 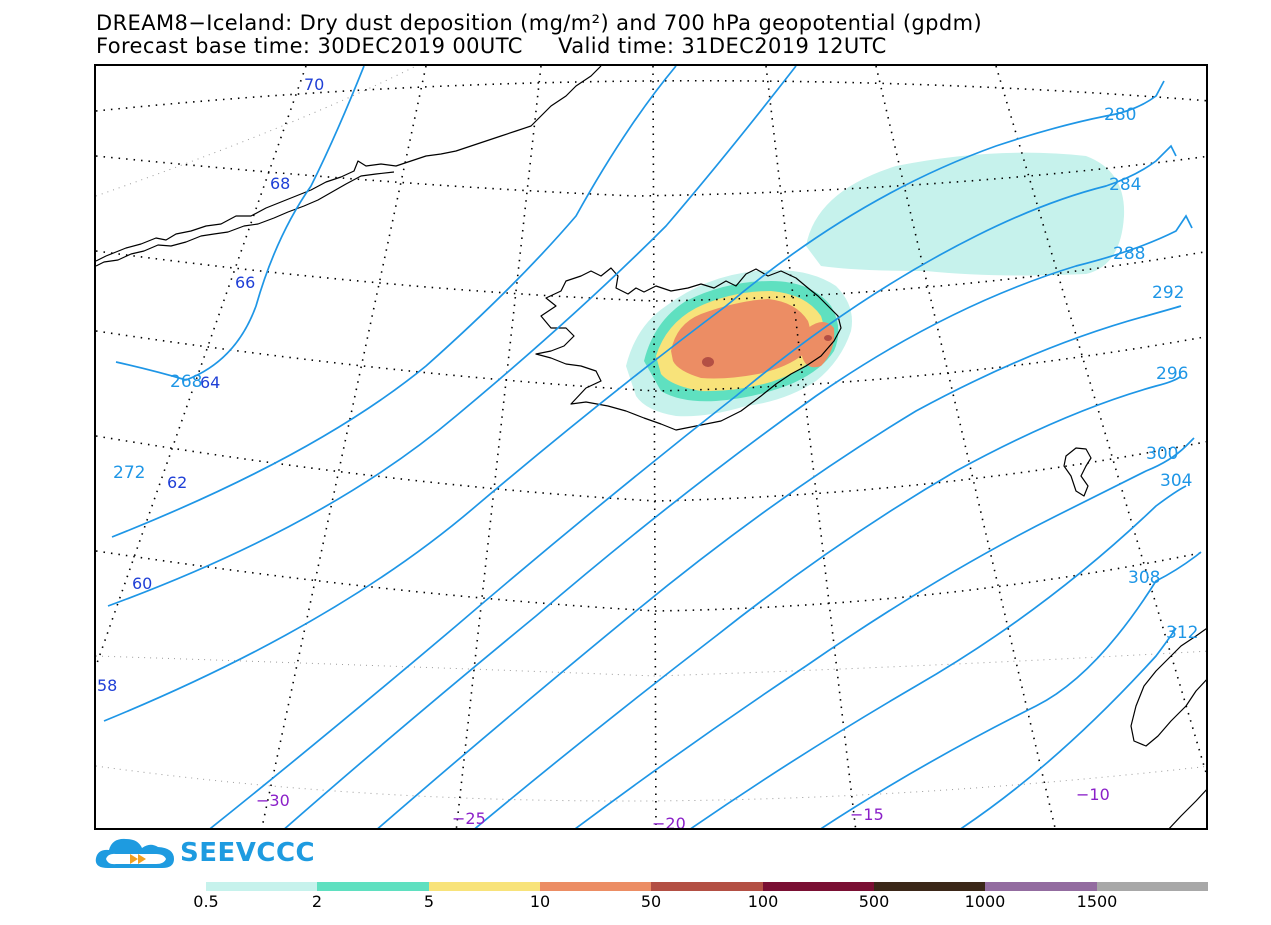 I want to click on seevccc-logo: SEEVCCC, so click(x=204, y=853).